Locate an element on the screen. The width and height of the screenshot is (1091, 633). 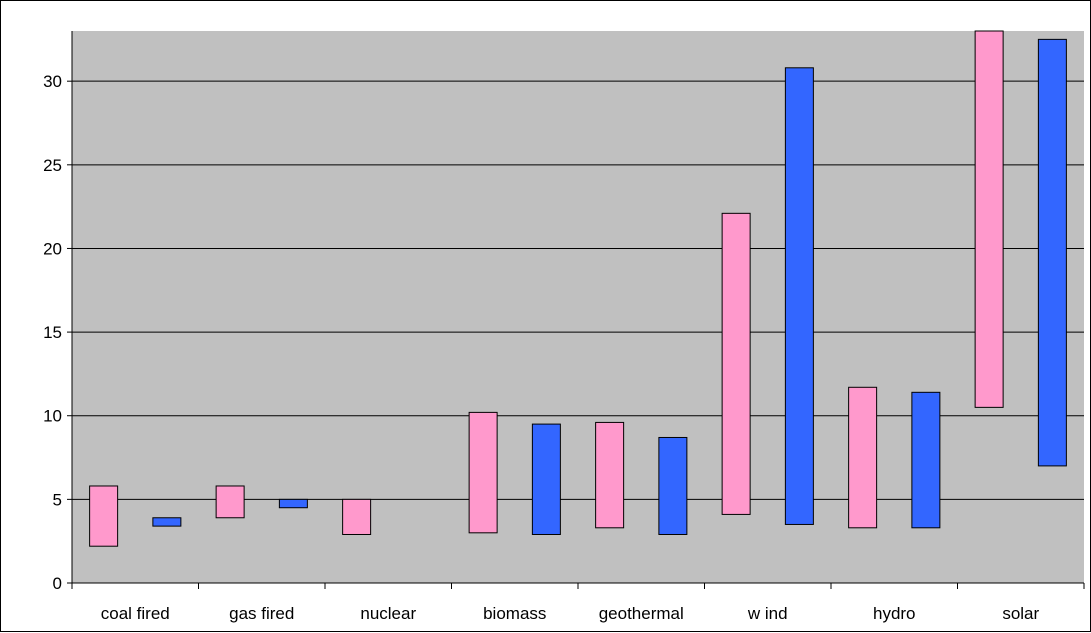
x-tick-label: coal fired is located at coordinates (135, 613).